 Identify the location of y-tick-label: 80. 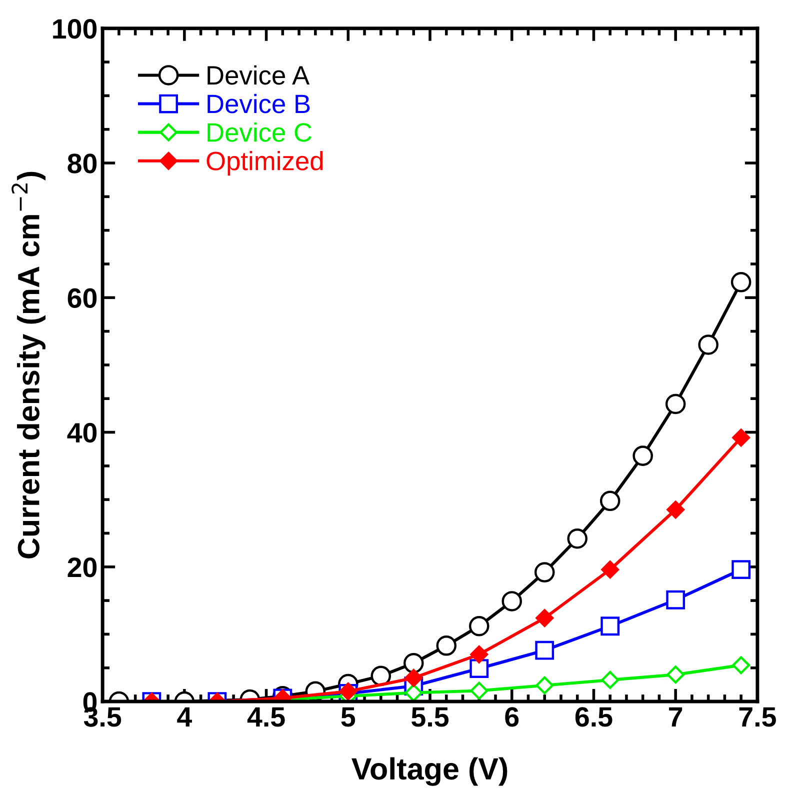
(82, 164).